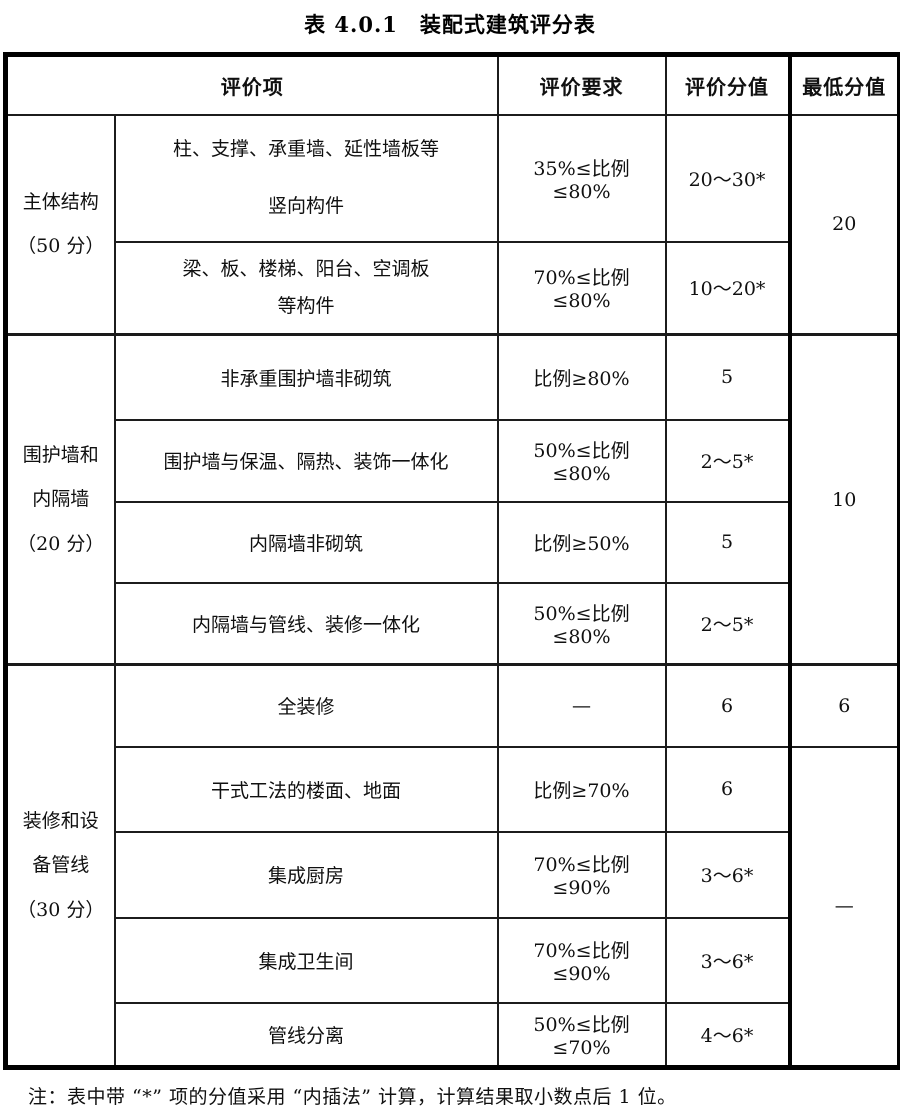 The height and width of the screenshot is (1109, 900). I want to click on table-footnote: 注：表中带 “*” 项的分值采用 “内插法” 计算，计算结果取小数点后 1 位。, so click(352, 1097).